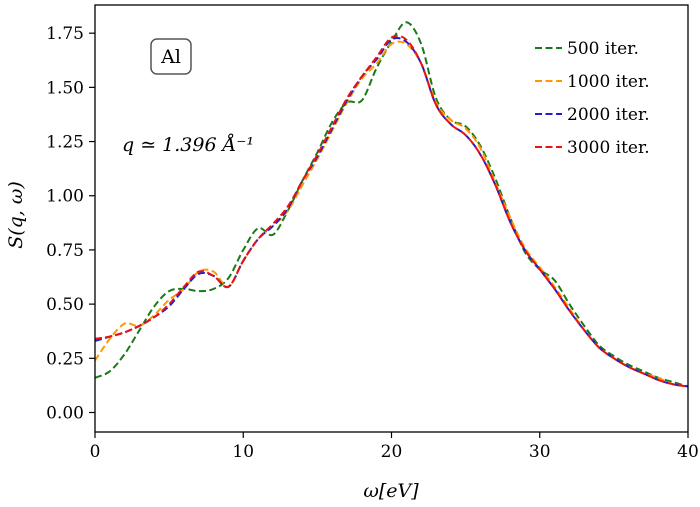 The width and height of the screenshot is (700, 507). I want to click on y-axis: 0.00 0.25 0.50 0.75 1.00 1.25 1.50 1.75, so click(70, 223).